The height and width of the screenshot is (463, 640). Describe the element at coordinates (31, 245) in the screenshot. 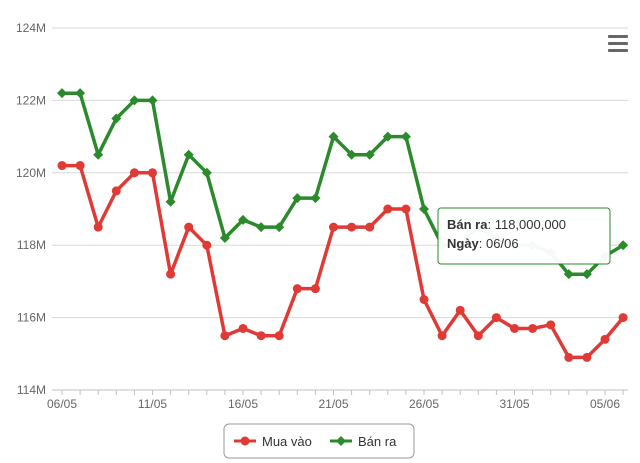

I see `y-tick-label: 118M` at that location.